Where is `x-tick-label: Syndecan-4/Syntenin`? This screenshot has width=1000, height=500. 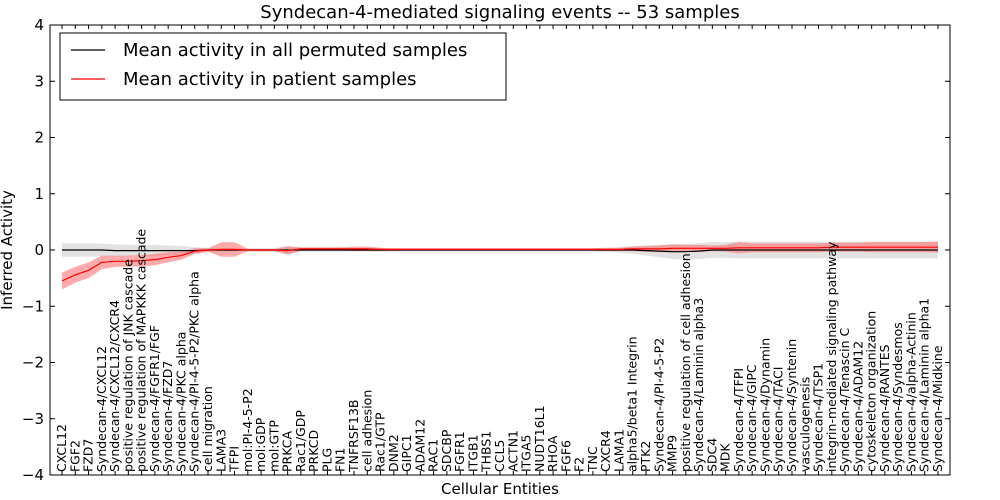
x-tick-label: Syndecan-4/Syntenin is located at coordinates (791, 405).